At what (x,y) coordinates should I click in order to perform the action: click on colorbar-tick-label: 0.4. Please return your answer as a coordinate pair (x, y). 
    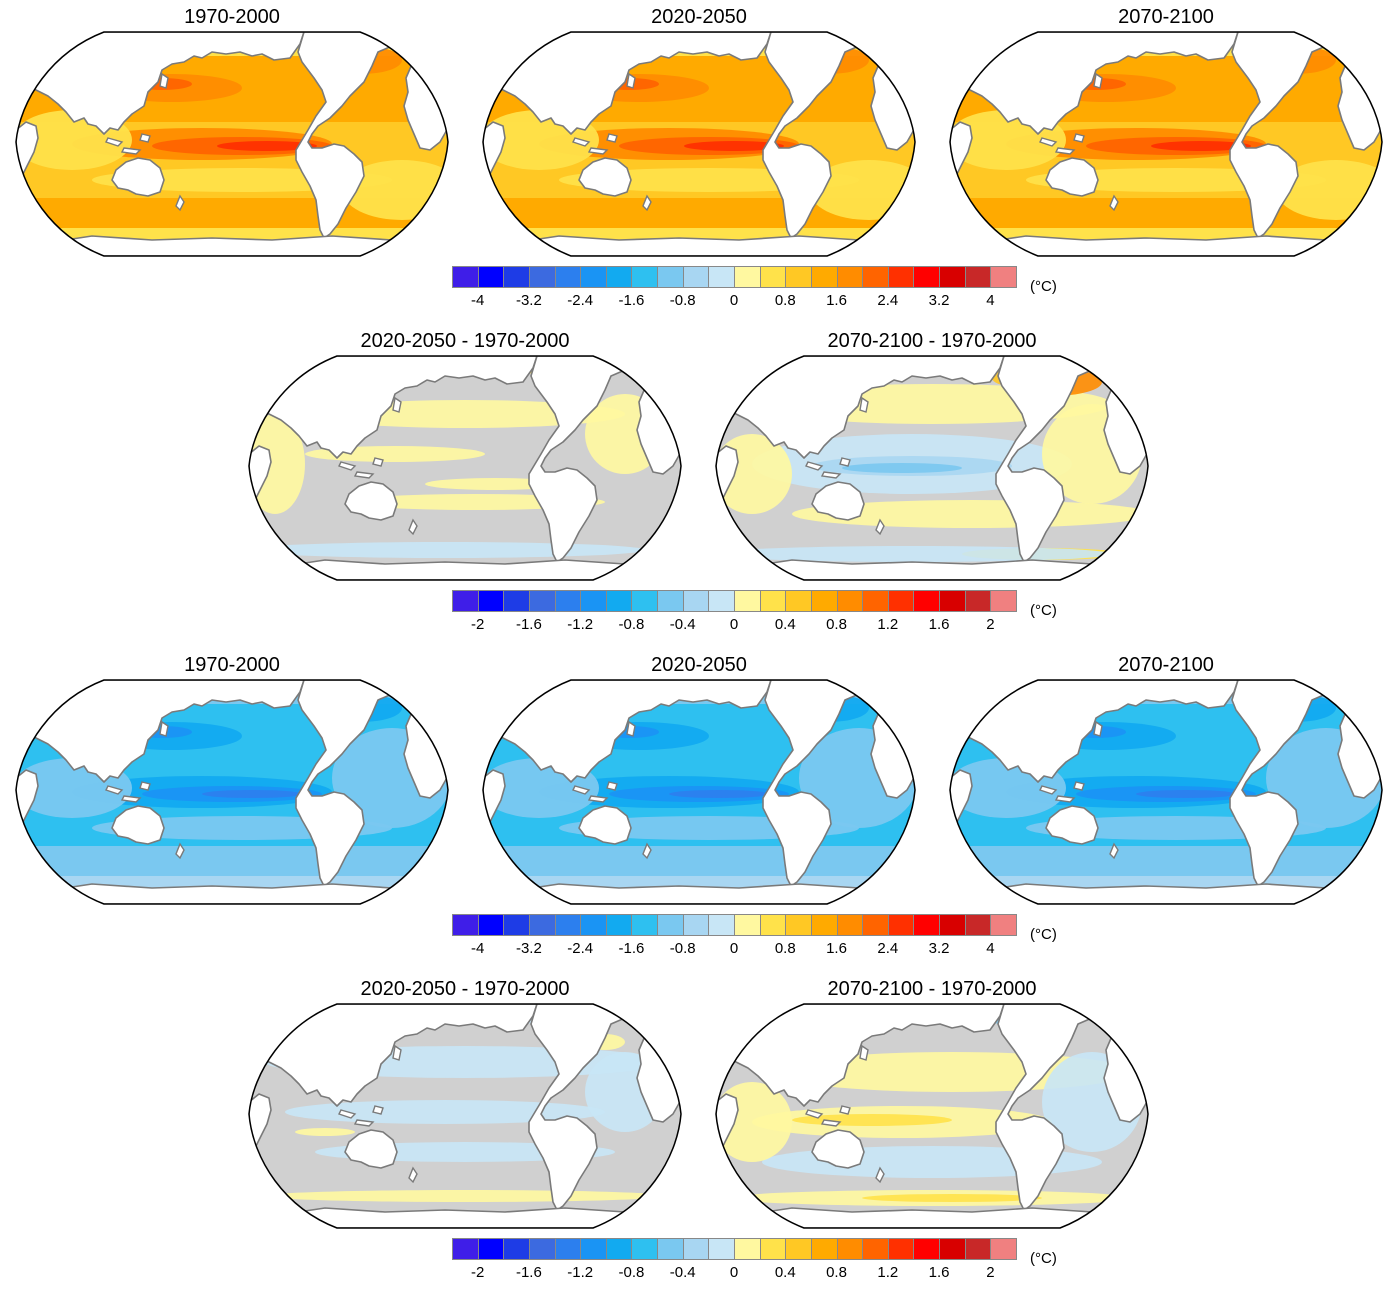
    Looking at the image, I should click on (785, 624).